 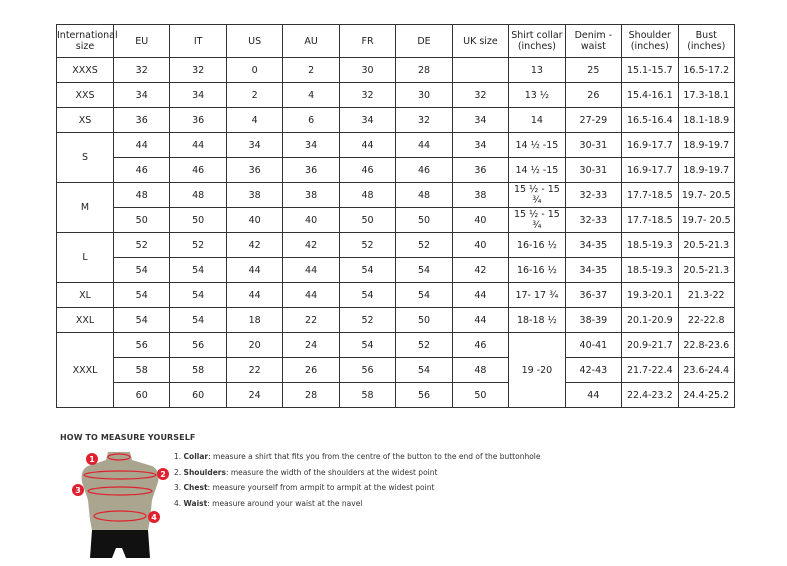 What do you see at coordinates (396, 95) in the screenshot?
I see `table-row: XXS 34 34 2 4 32 30 32 13 ½ 26 15.4-16.1 17.3-18.1` at bounding box center [396, 95].